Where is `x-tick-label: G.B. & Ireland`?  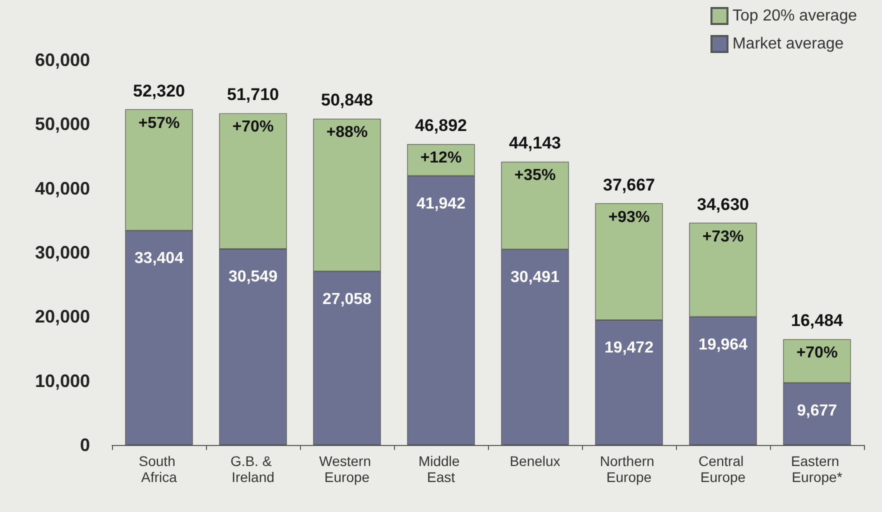 x-tick-label: G.B. & Ireland is located at coordinates (253, 469).